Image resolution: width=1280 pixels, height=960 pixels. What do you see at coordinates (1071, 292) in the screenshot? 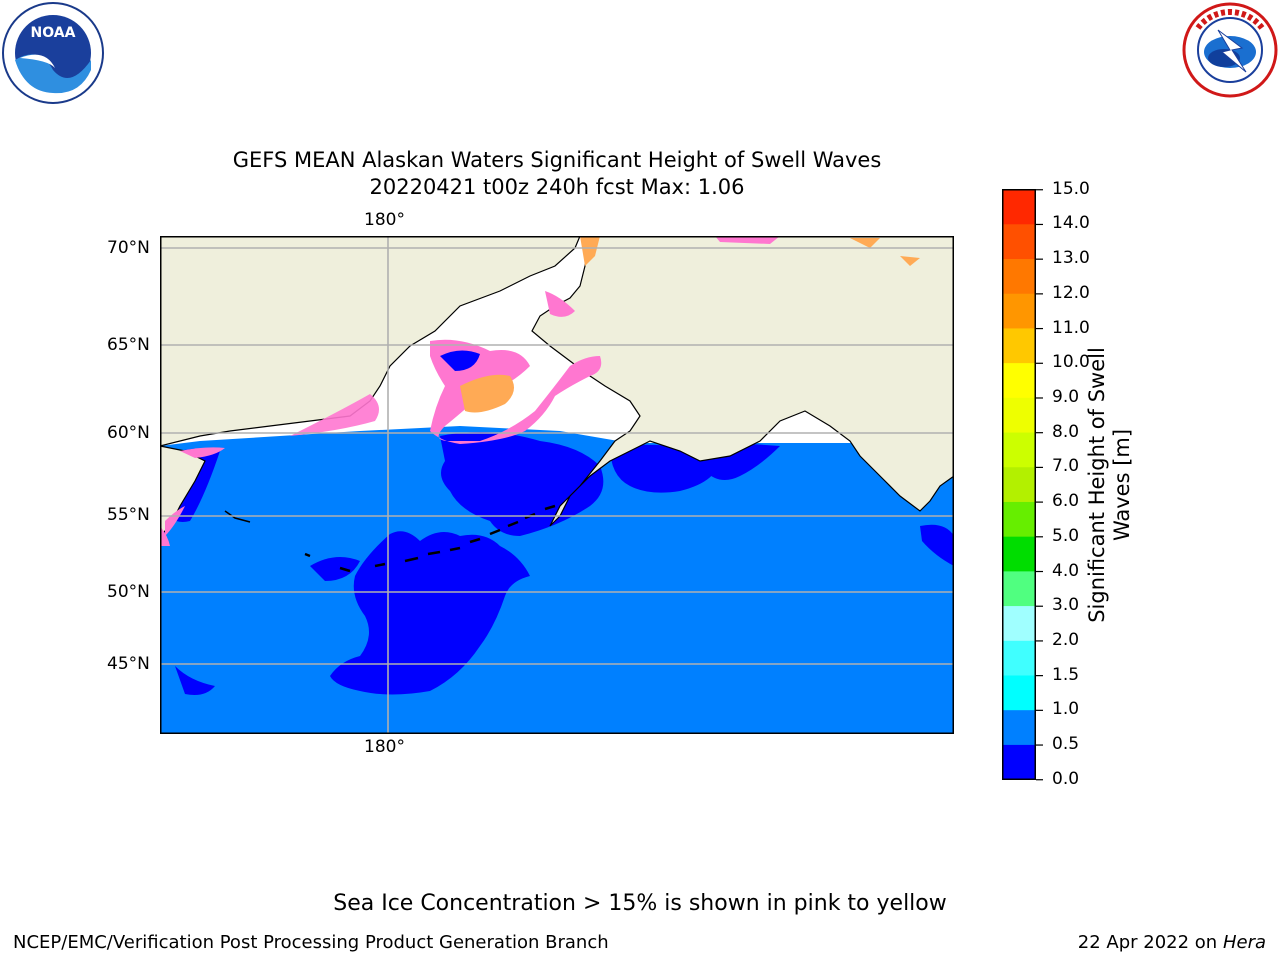
I see `colorbar-tick-label: 12.0` at bounding box center [1071, 292].